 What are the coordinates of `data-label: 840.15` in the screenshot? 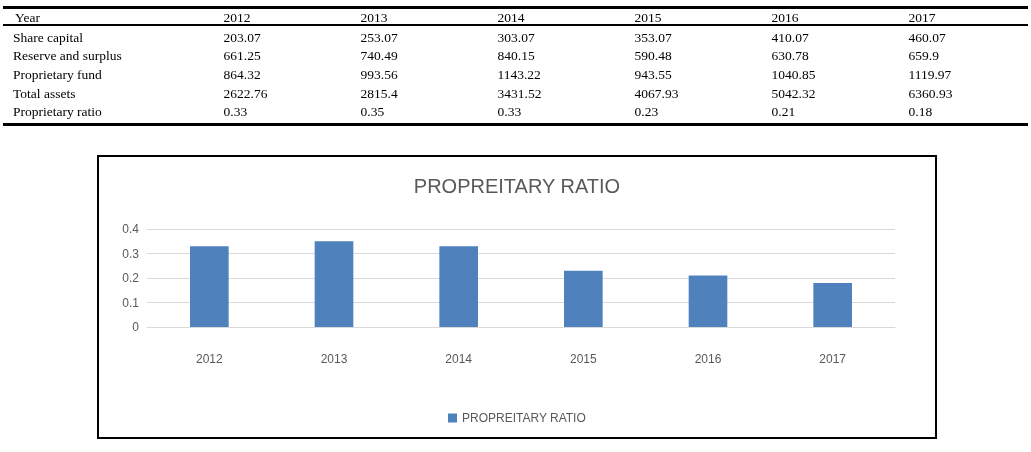 It's located at (516, 56).